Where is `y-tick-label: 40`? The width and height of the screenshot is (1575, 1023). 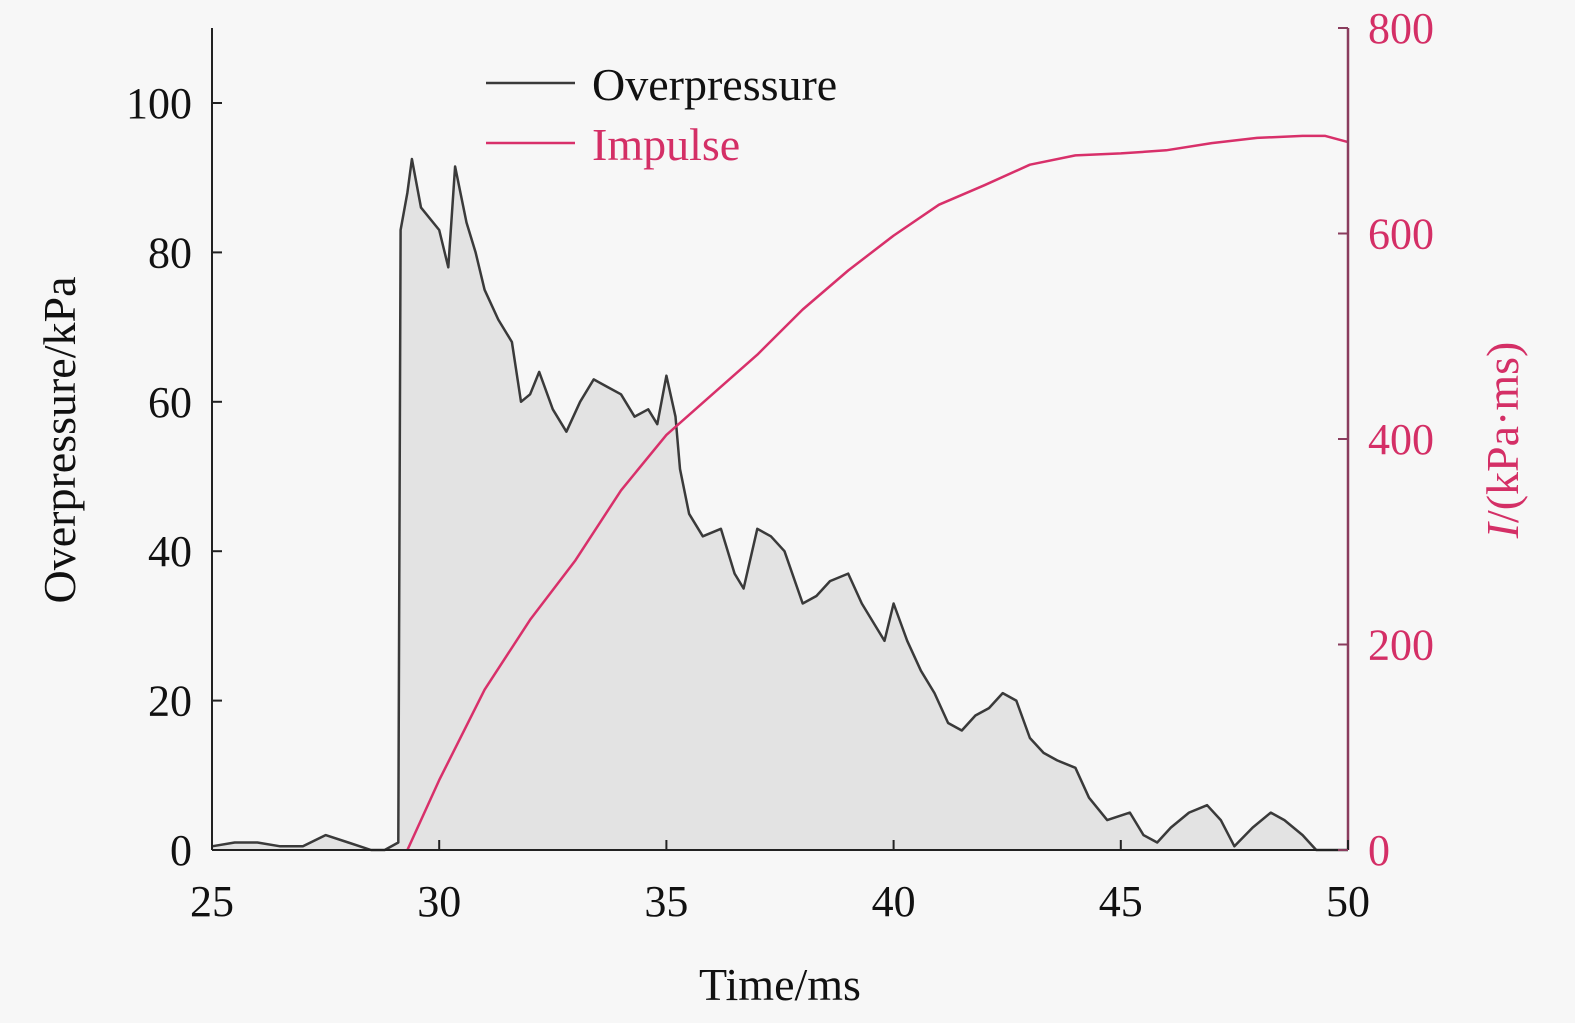
y-tick-label: 40 is located at coordinates (170, 551).